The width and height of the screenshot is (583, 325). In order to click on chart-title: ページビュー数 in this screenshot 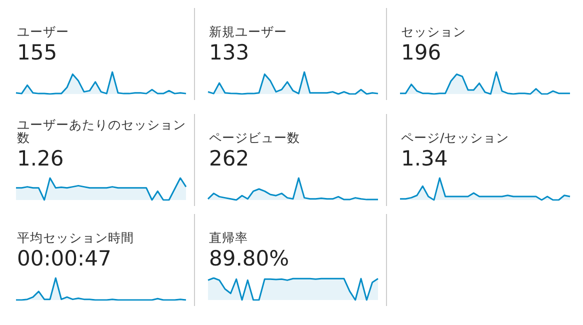, I will do `click(254, 137)`.